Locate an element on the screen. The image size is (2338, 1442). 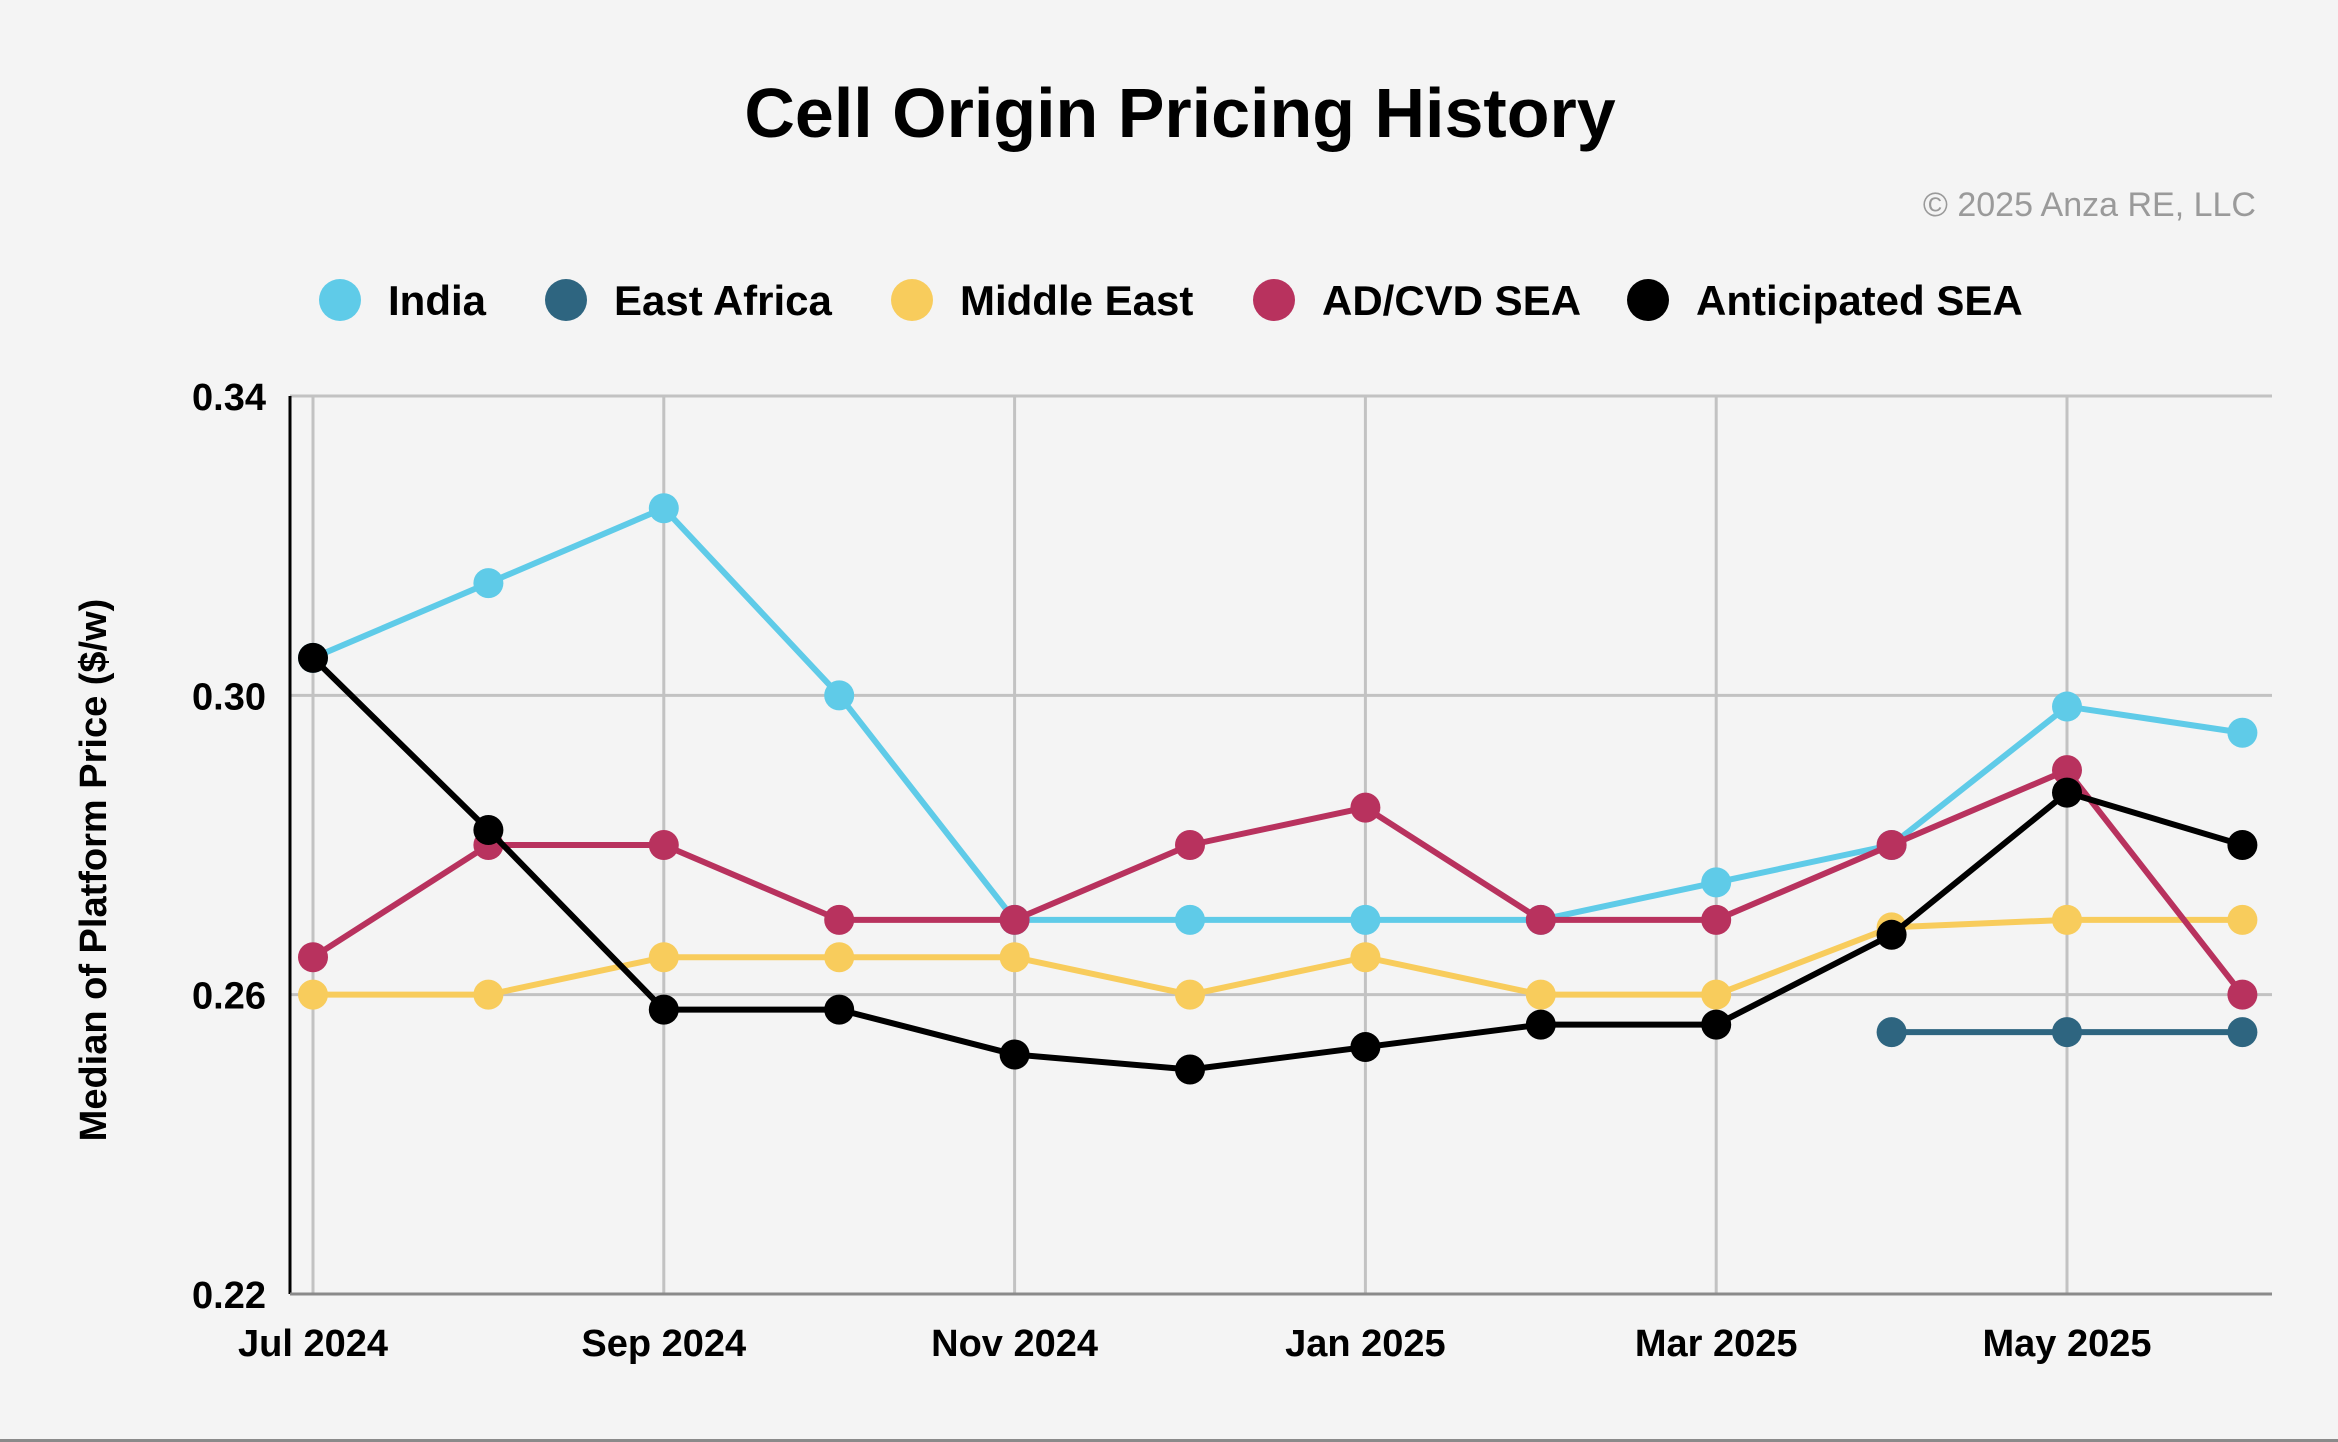
x-tick-label: Sep 2024 is located at coordinates (663, 1344).